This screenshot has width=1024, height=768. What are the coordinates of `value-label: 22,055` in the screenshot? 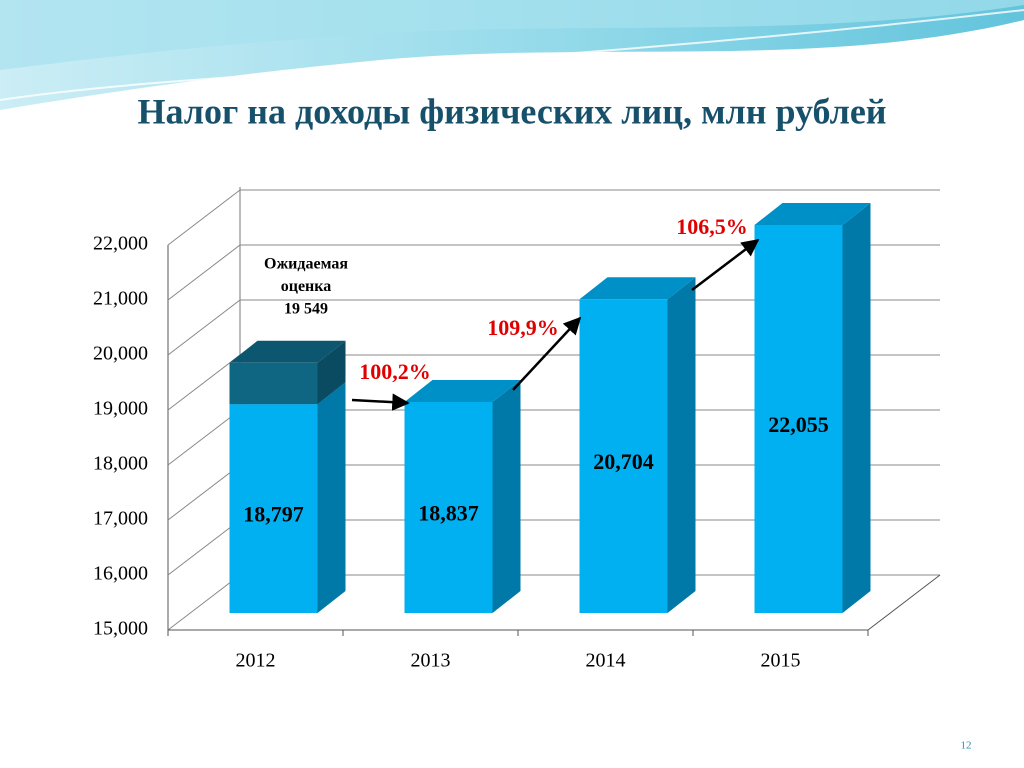 It's located at (798, 424).